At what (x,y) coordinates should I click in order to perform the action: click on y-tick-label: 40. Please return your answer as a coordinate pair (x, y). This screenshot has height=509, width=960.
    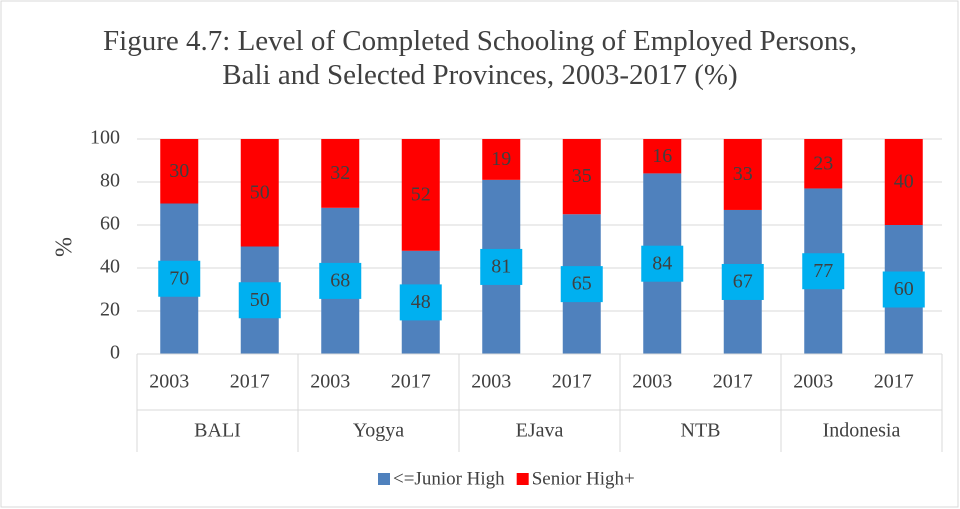
    Looking at the image, I should click on (110, 267).